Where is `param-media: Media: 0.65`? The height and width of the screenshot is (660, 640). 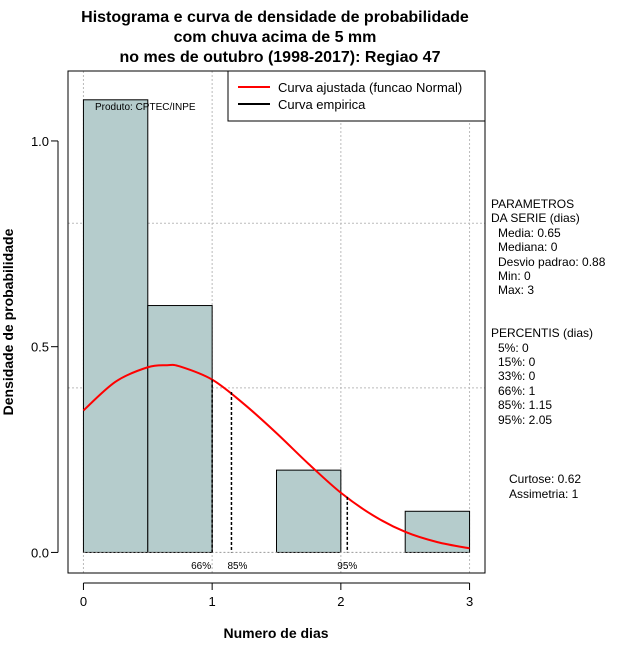
param-media: Media: 0.65 is located at coordinates (529, 233).